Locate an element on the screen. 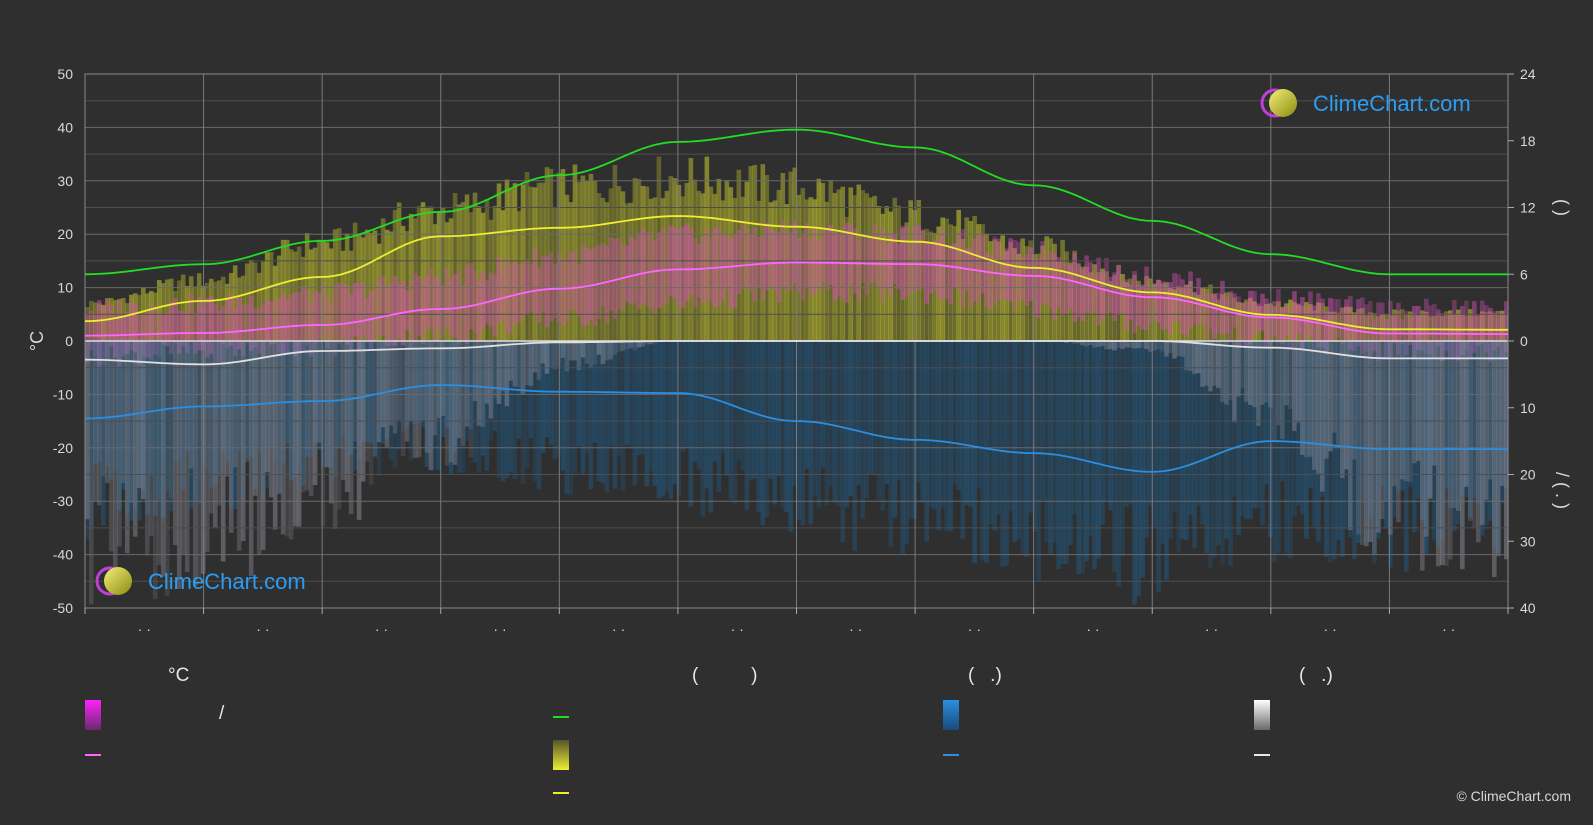  legend-temp-mean-swatch is located at coordinates (93, 755).